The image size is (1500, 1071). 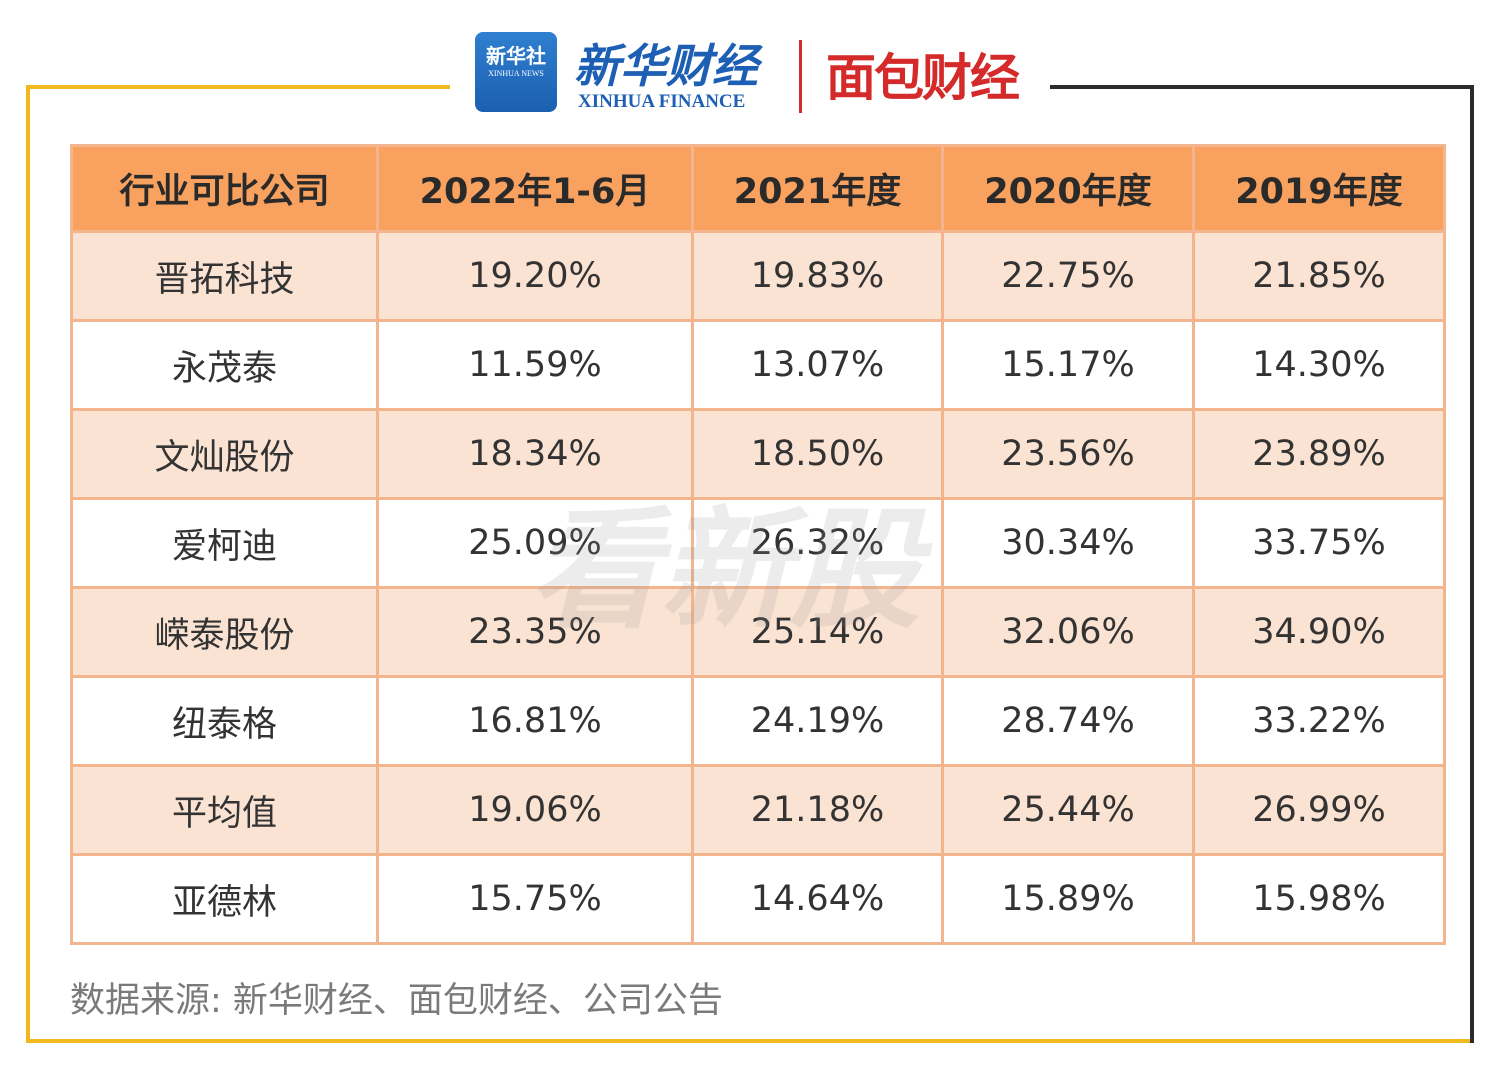 I want to click on value-cell: 18.50%, so click(x=817, y=454).